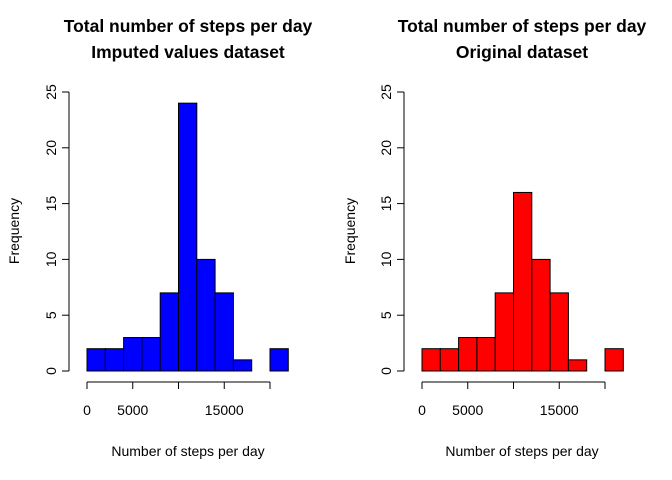 This screenshot has height=480, width=672. What do you see at coordinates (522, 26) in the screenshot?
I see `title-original-line1: Total number of steps per day` at bounding box center [522, 26].